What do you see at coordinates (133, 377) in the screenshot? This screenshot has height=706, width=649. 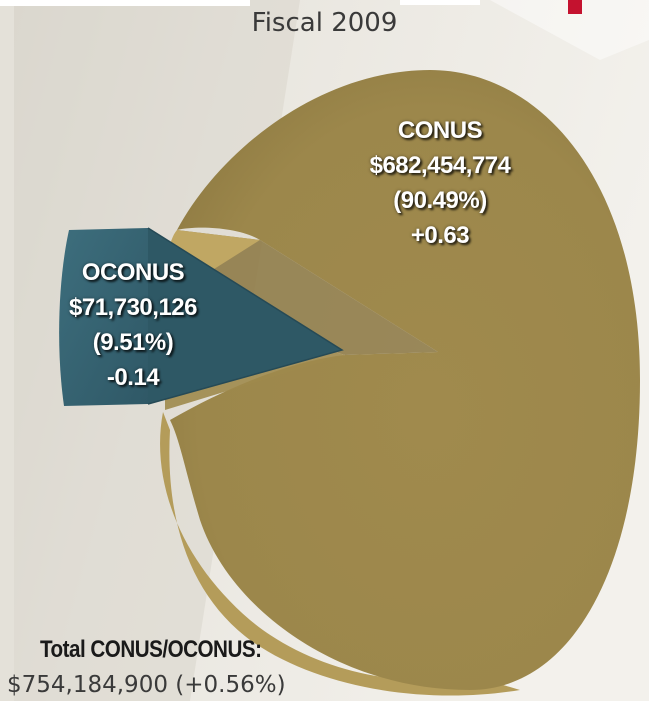 I see `oconus-change: -0.14` at bounding box center [133, 377].